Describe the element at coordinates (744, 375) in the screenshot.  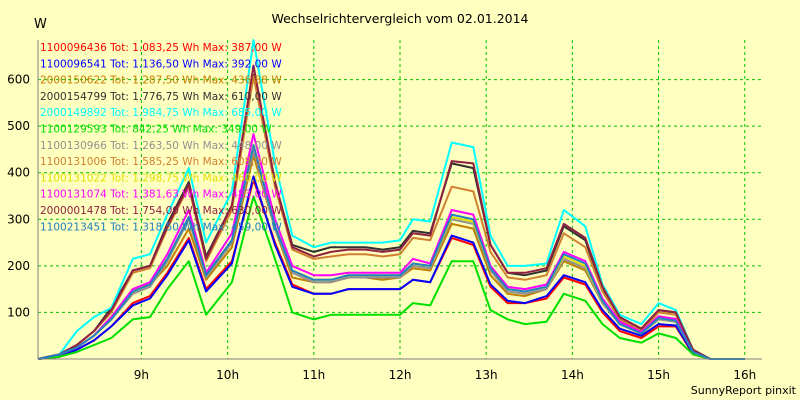
I see `x-tick-label: 16h` at that location.